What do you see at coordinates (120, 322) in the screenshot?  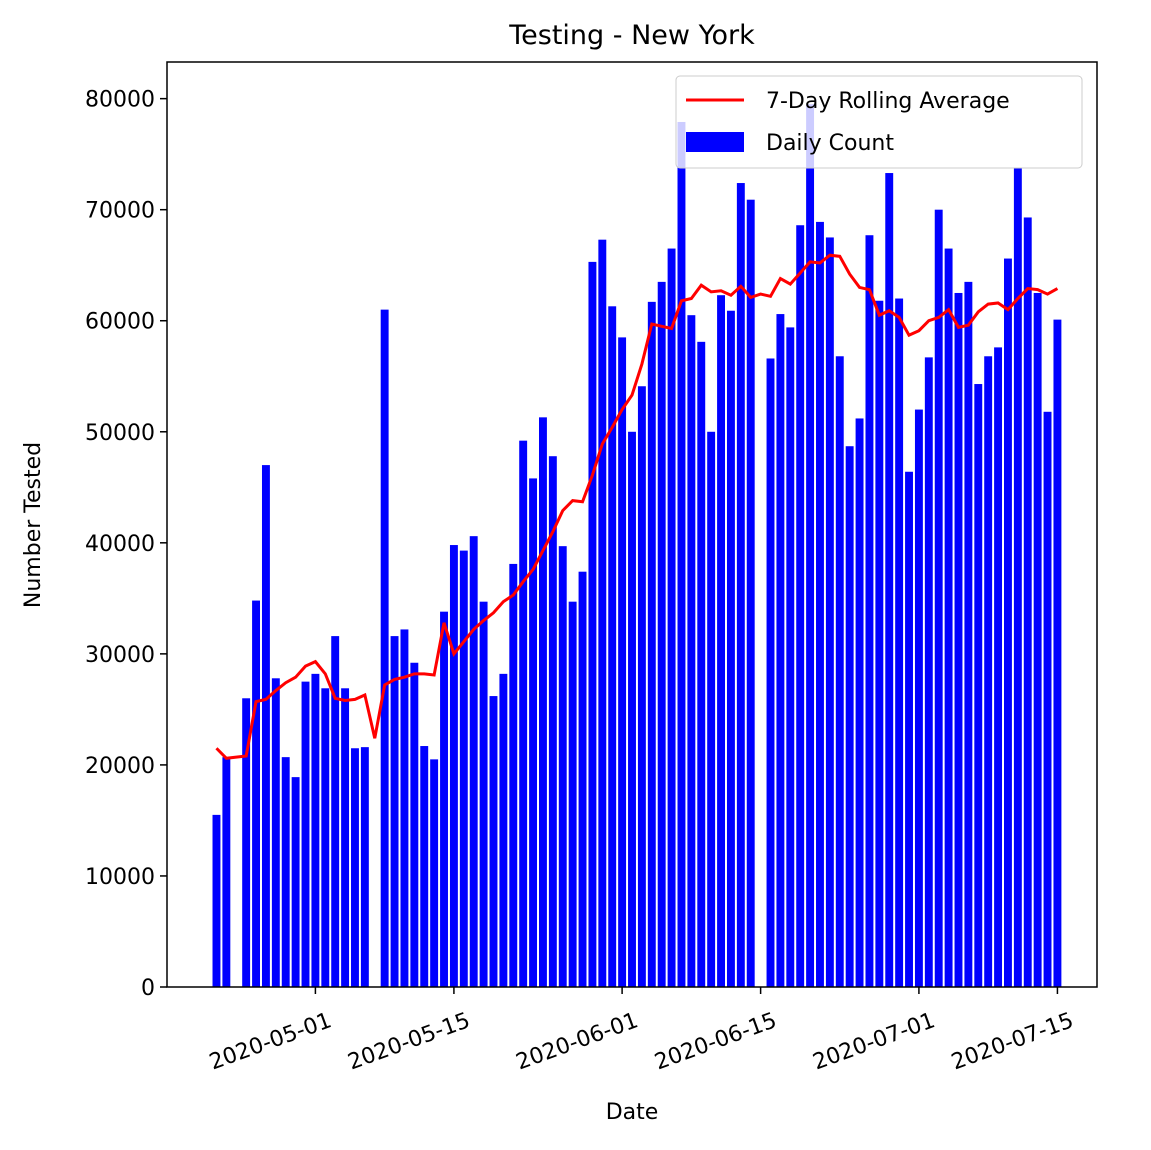 I see `y-tick-label: 60000` at bounding box center [120, 322].